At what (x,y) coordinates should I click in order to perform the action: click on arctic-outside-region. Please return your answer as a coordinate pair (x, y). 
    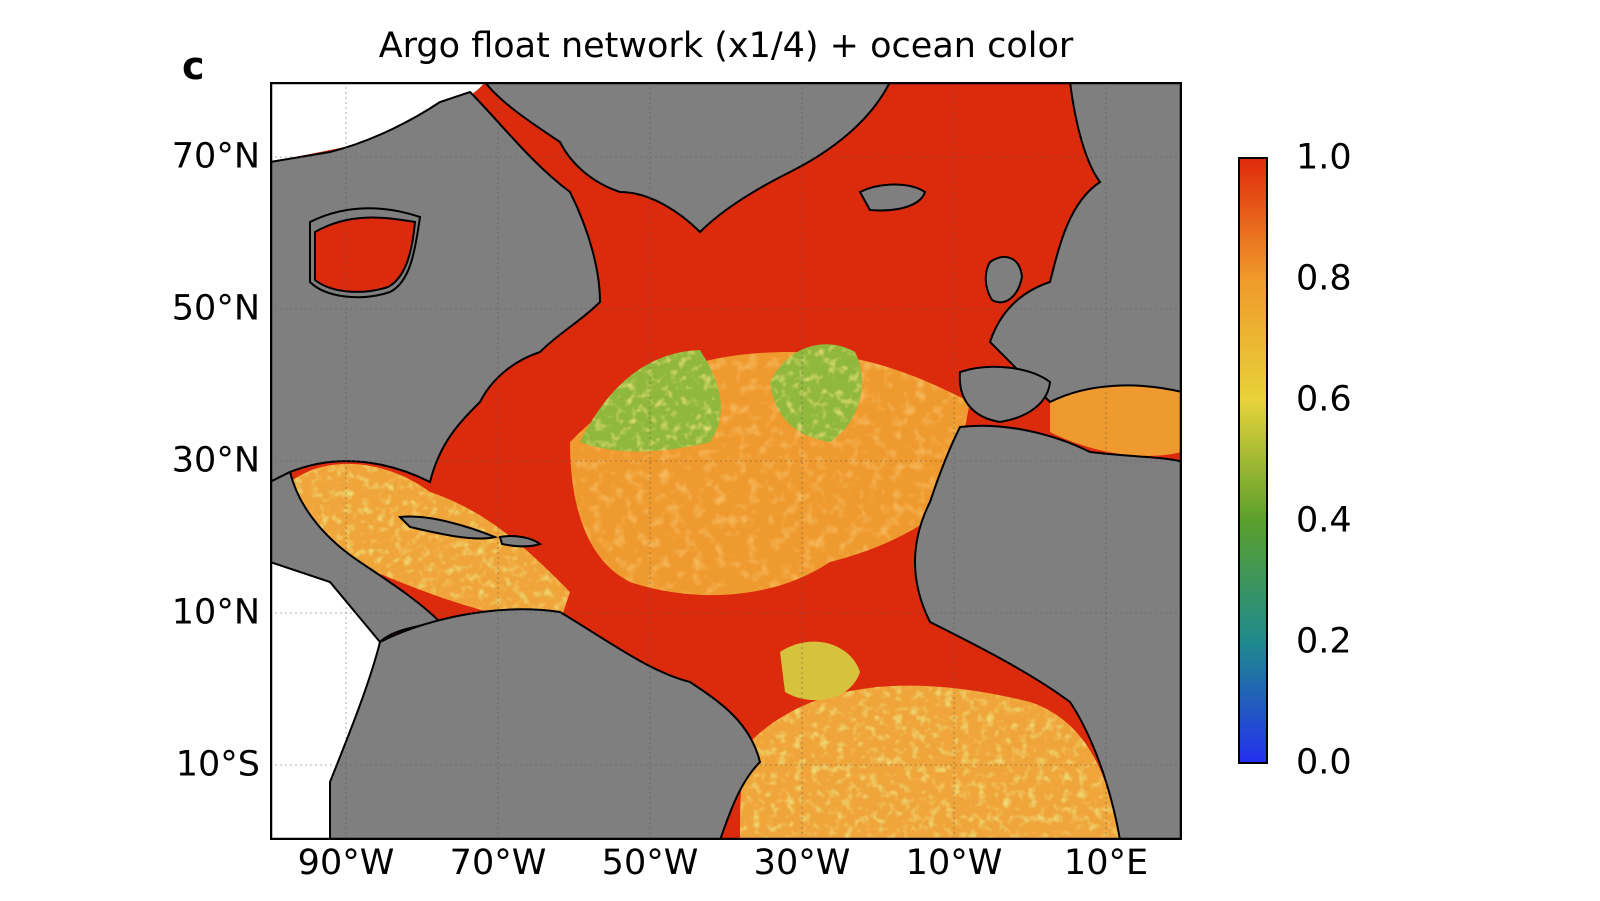
    Looking at the image, I should click on (377, 122).